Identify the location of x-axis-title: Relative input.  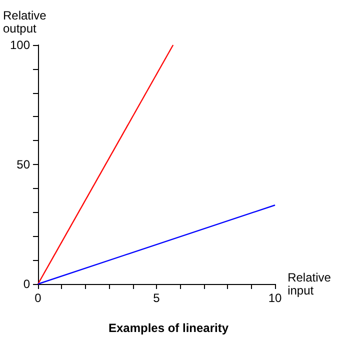
(310, 284).